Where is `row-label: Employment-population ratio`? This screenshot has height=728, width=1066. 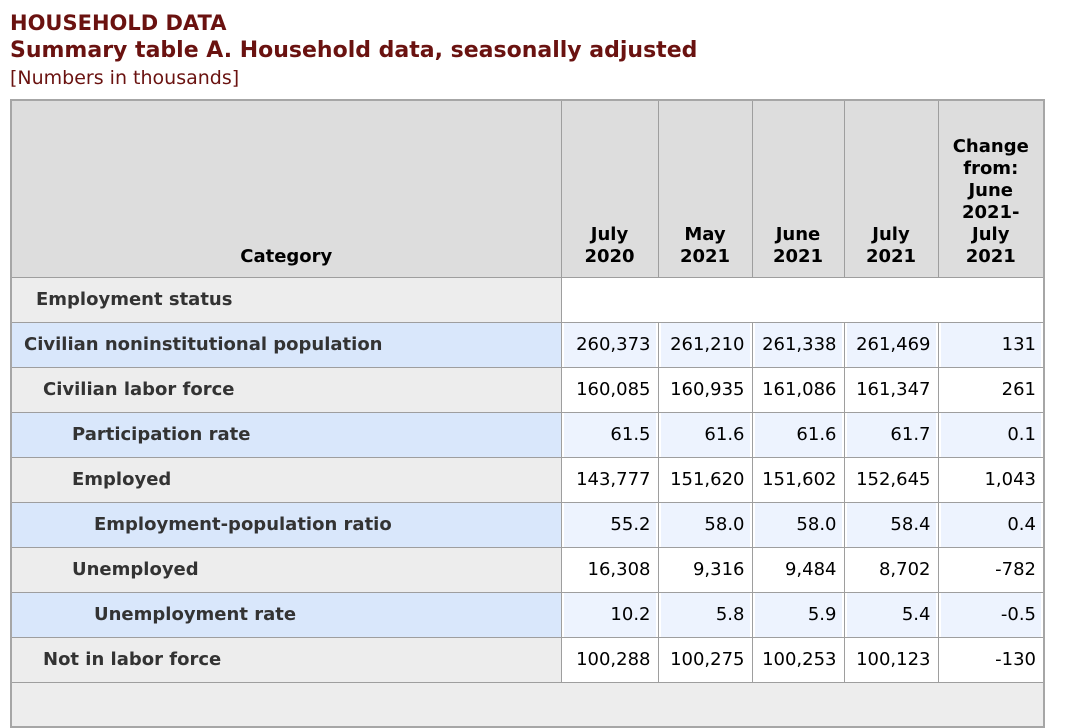
row-label: Employment-population ratio is located at coordinates (286, 524).